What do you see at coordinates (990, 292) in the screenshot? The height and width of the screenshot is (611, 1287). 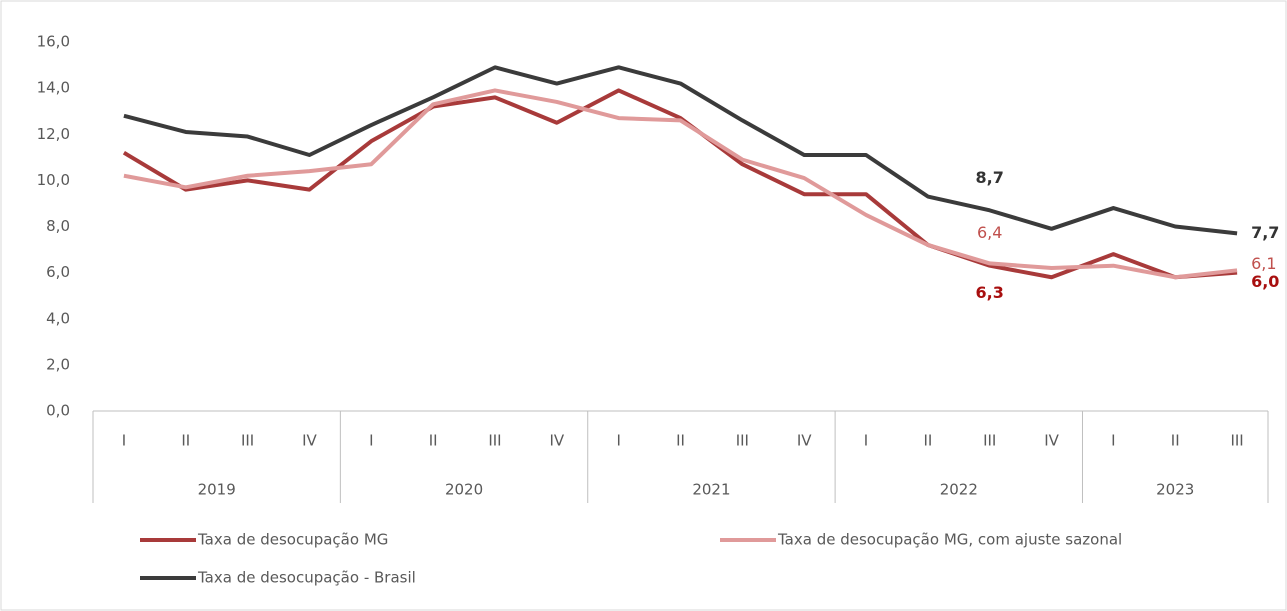 I see `data-label: 6,3` at bounding box center [990, 292].